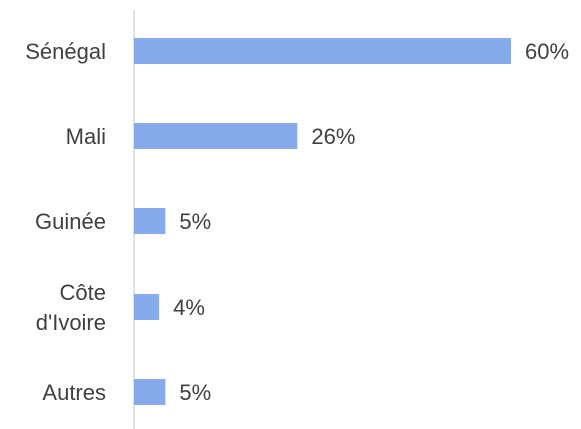 The height and width of the screenshot is (429, 581). Describe the element at coordinates (70, 221) in the screenshot. I see `category-label-3: Guinée` at that location.